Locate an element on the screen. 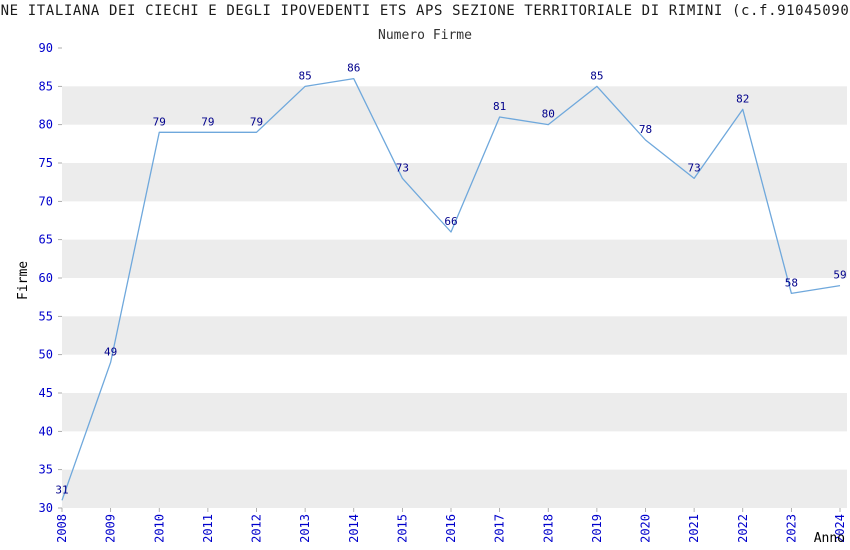  data-label: 31 is located at coordinates (61, 489).